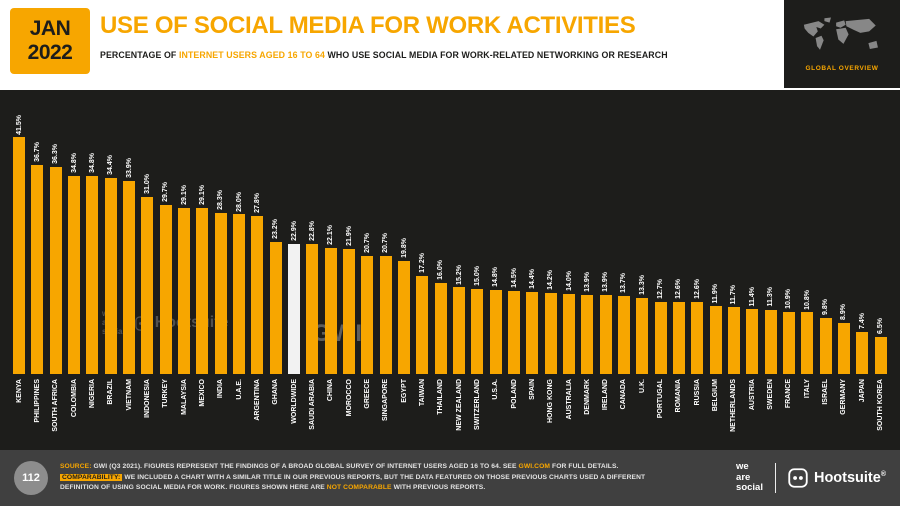 The width and height of the screenshot is (900, 506). I want to click on page-title: USE OF SOCIAL MEDIA FOR WORK ACTIVITIES, so click(368, 25).